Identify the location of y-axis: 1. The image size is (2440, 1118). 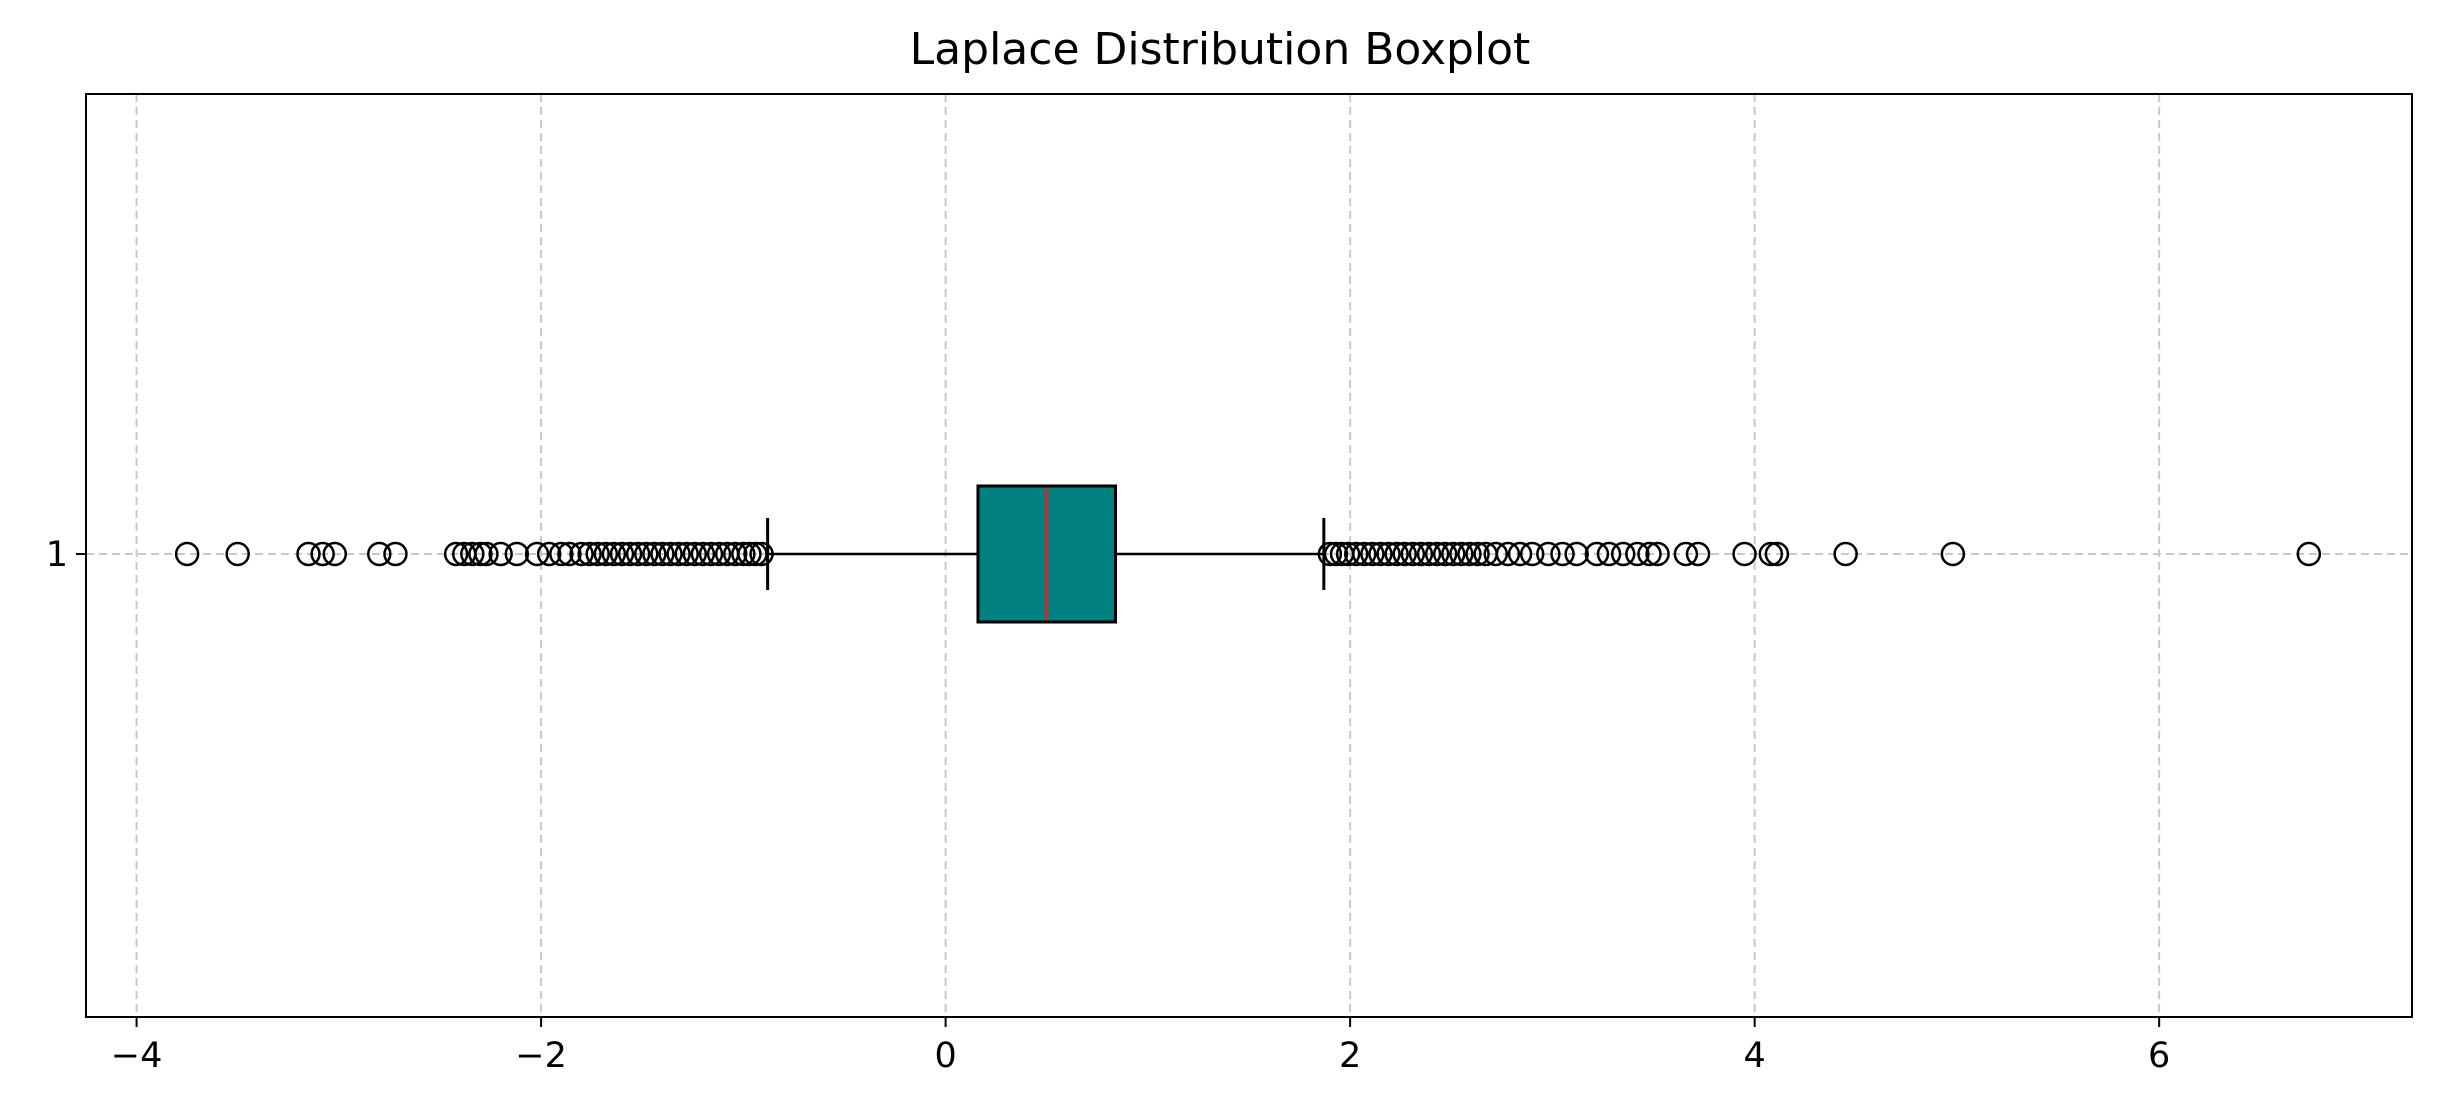
(66, 555).